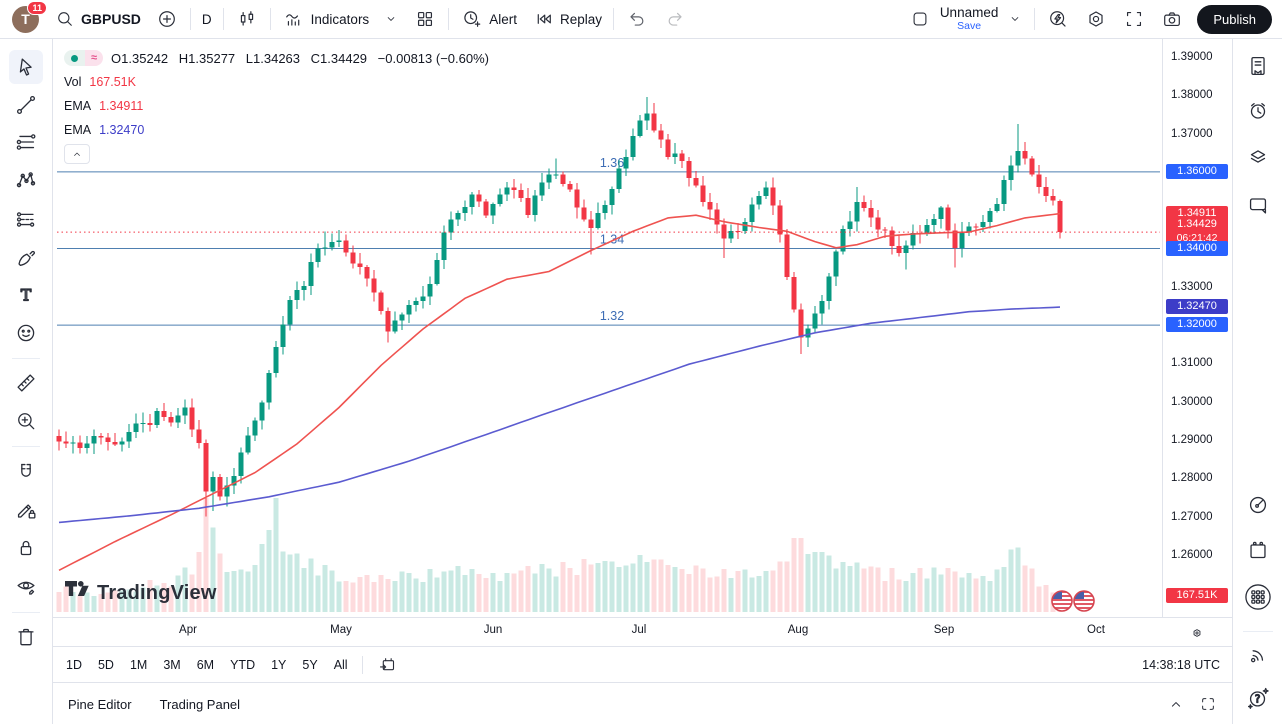 This screenshot has height=724, width=1282. Describe the element at coordinates (167, 19) in the screenshot. I see `compare-add-button` at that location.